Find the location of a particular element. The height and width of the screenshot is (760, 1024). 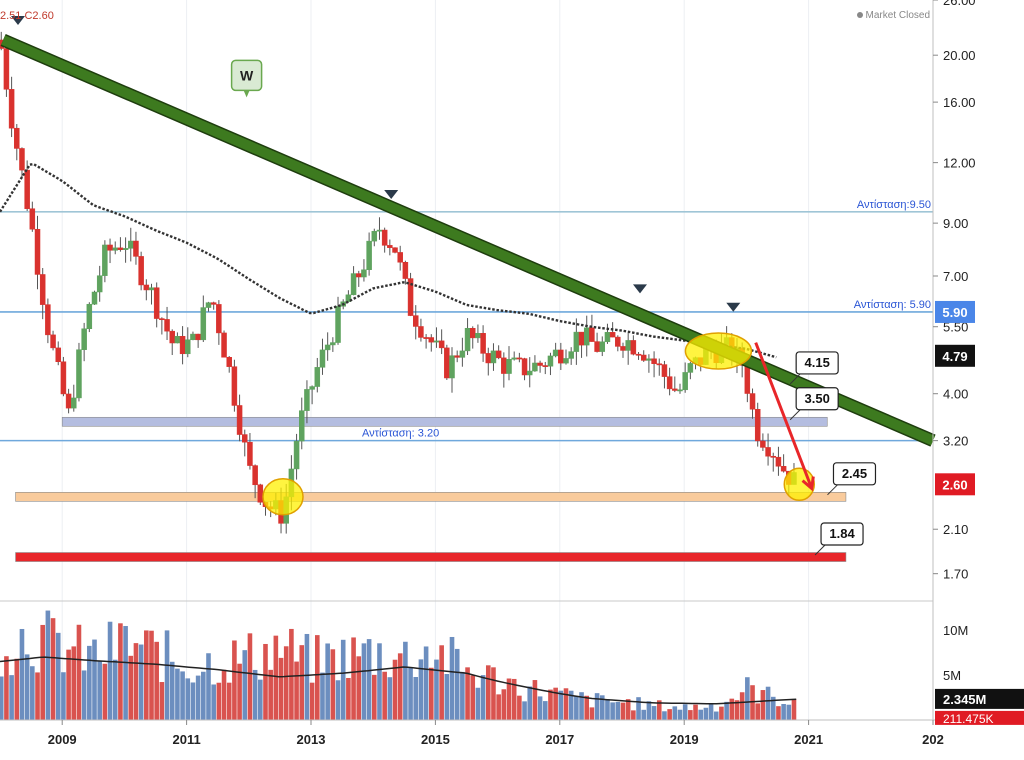

y-tick-label: 5.50 is located at coordinates (955, 327).